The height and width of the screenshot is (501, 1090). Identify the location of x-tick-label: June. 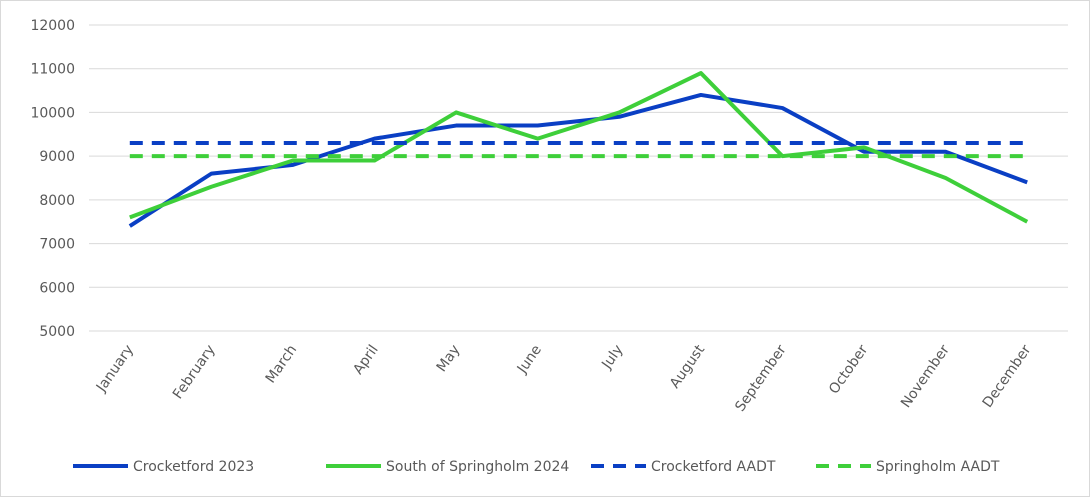
(529, 359).